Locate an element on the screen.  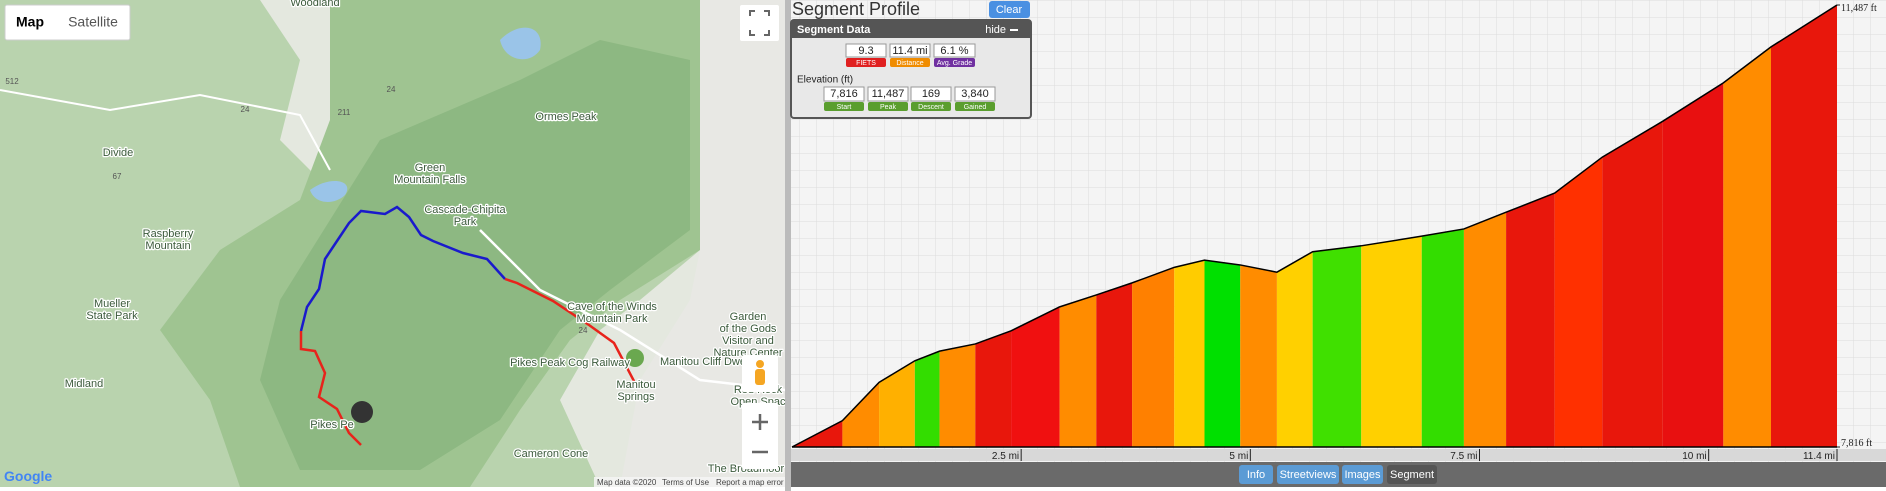
elevation-label: Peak is located at coordinates (888, 107).